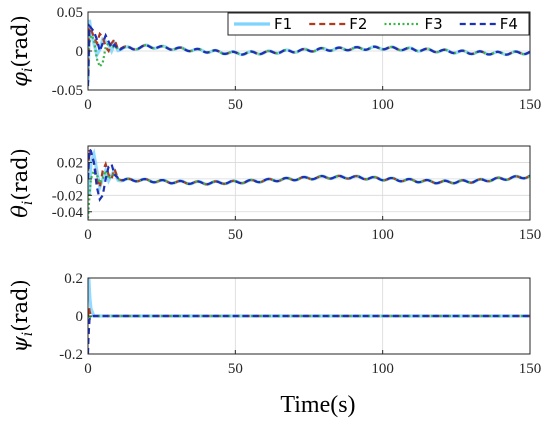 The width and height of the screenshot is (550, 424). I want to click on y-tick-label: -0.02, so click(67, 196).